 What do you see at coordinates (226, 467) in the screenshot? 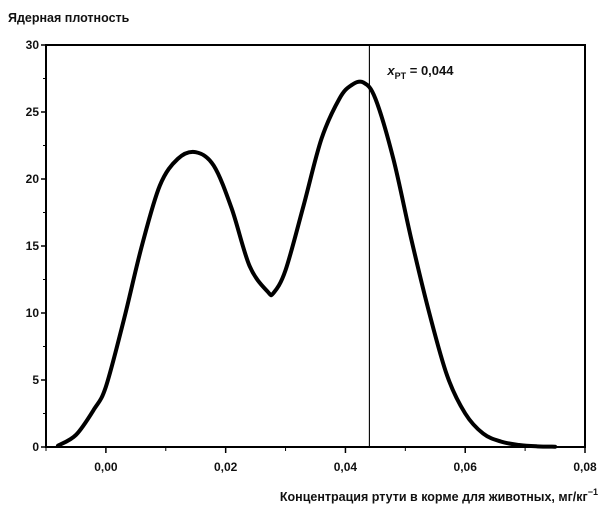
I see `x-tick-label: 0,02` at bounding box center [226, 467].